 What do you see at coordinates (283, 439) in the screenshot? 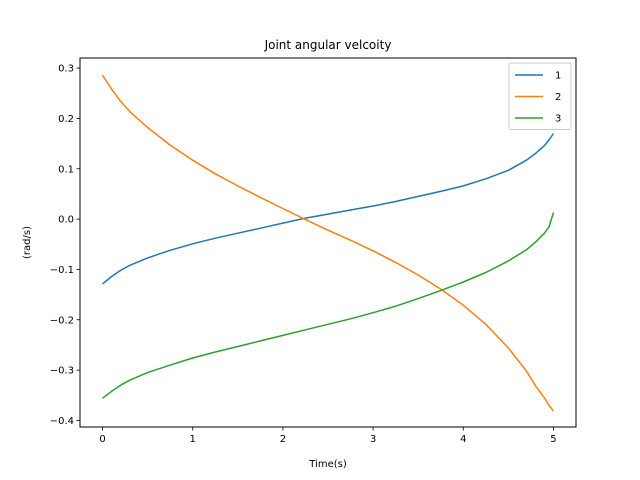
I see `x-tick-label: 2` at bounding box center [283, 439].